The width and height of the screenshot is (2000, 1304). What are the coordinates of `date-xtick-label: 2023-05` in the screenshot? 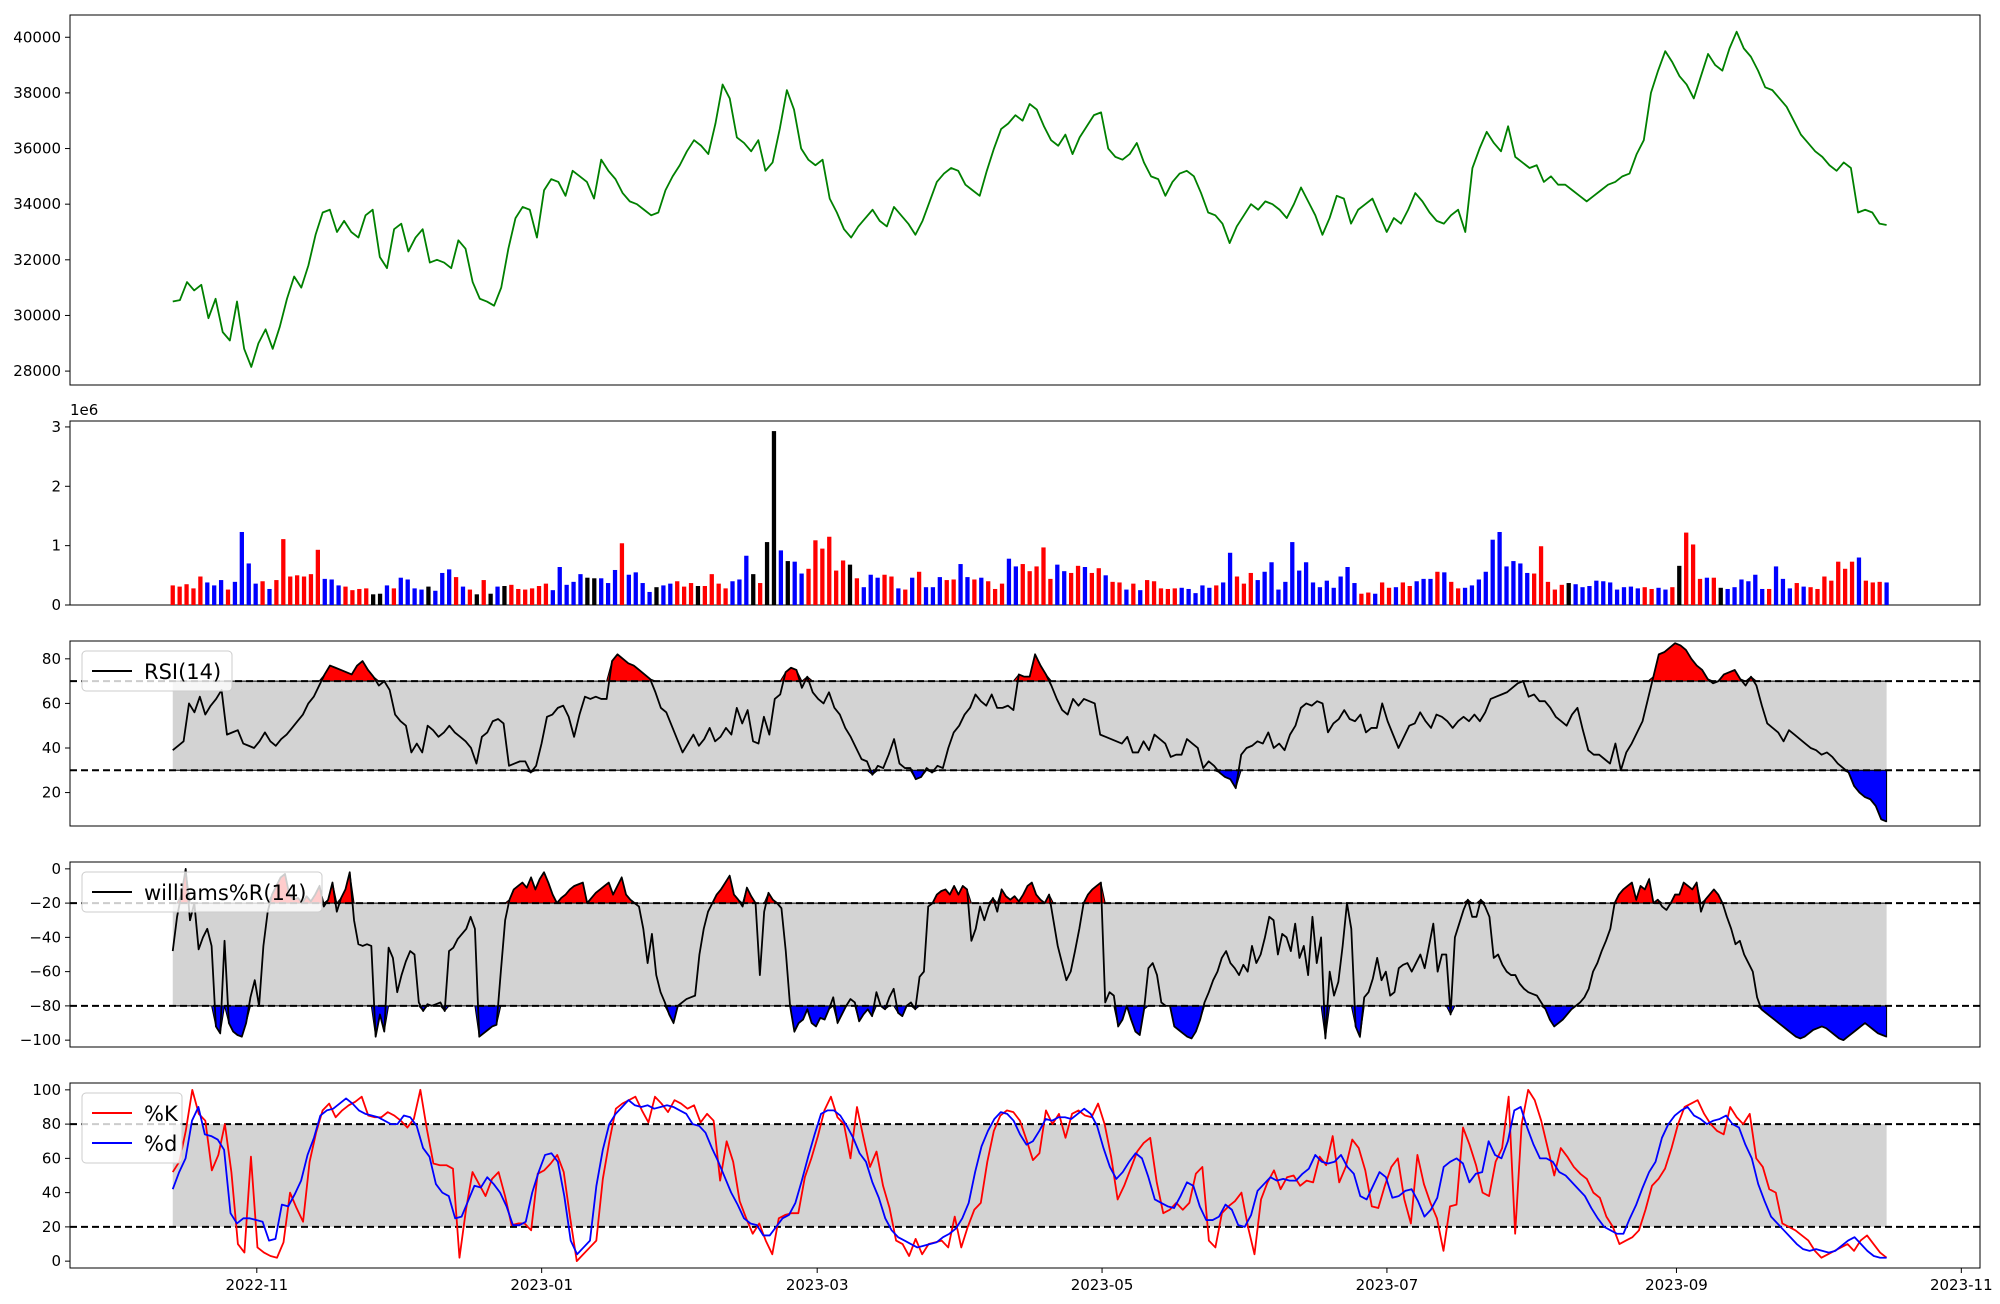 It's located at (1102, 1285).